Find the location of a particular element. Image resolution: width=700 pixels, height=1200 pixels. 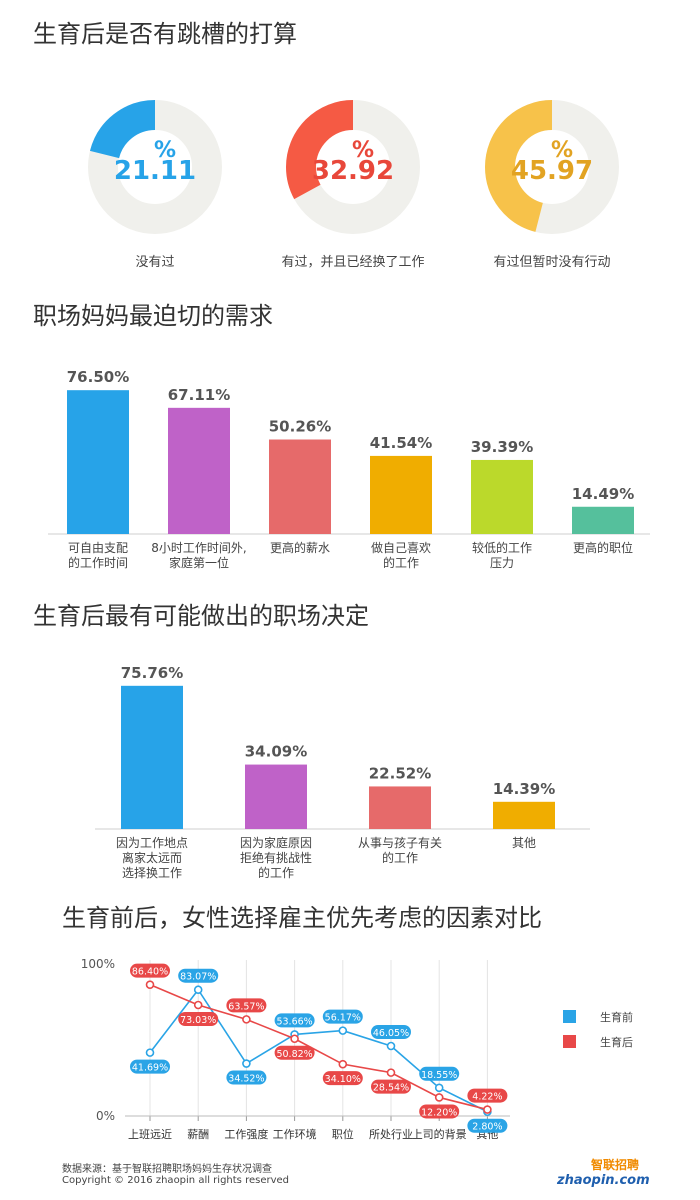

logo-cn-text: 智联招聘 is located at coordinates (614, 1164).